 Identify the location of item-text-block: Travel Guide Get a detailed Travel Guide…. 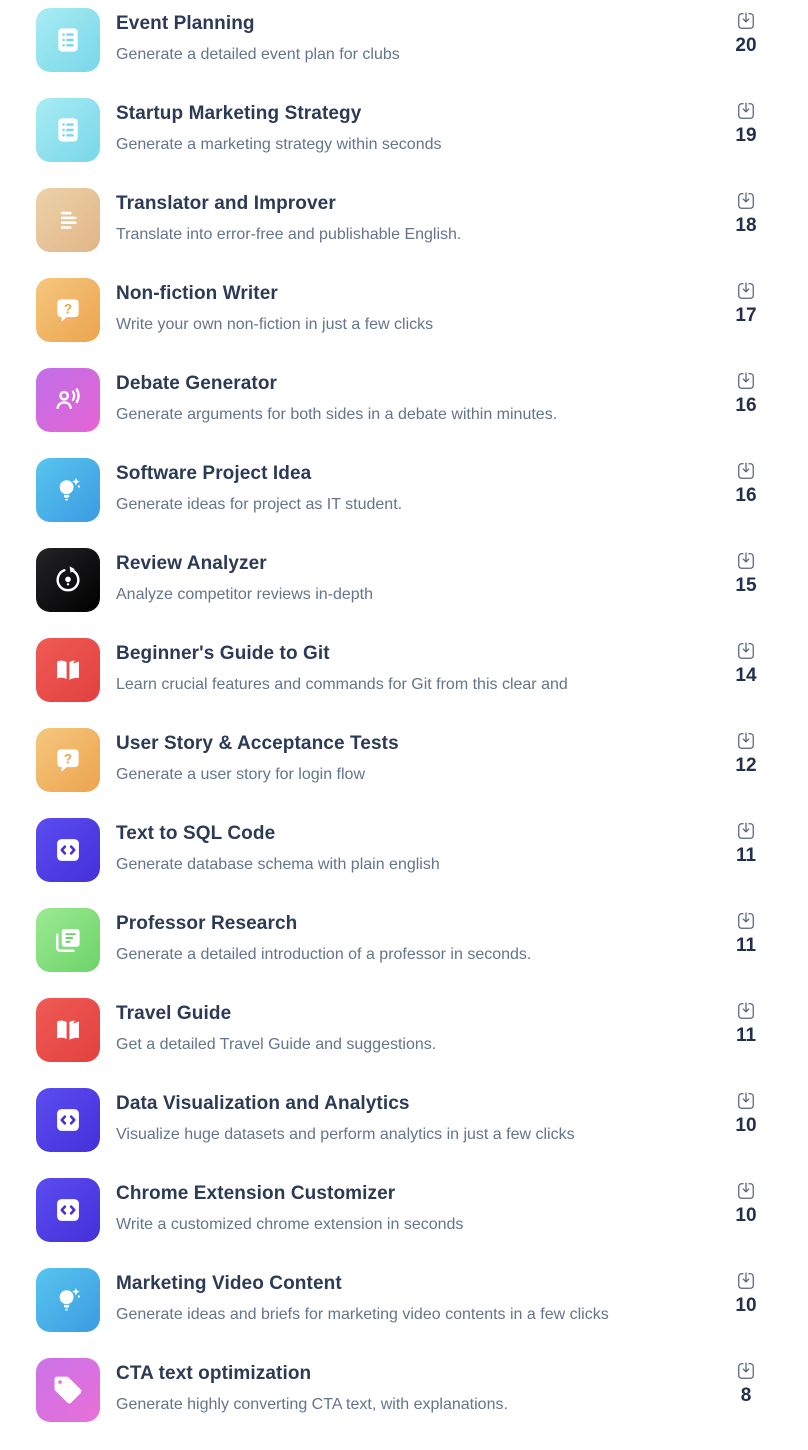
(420, 1026).